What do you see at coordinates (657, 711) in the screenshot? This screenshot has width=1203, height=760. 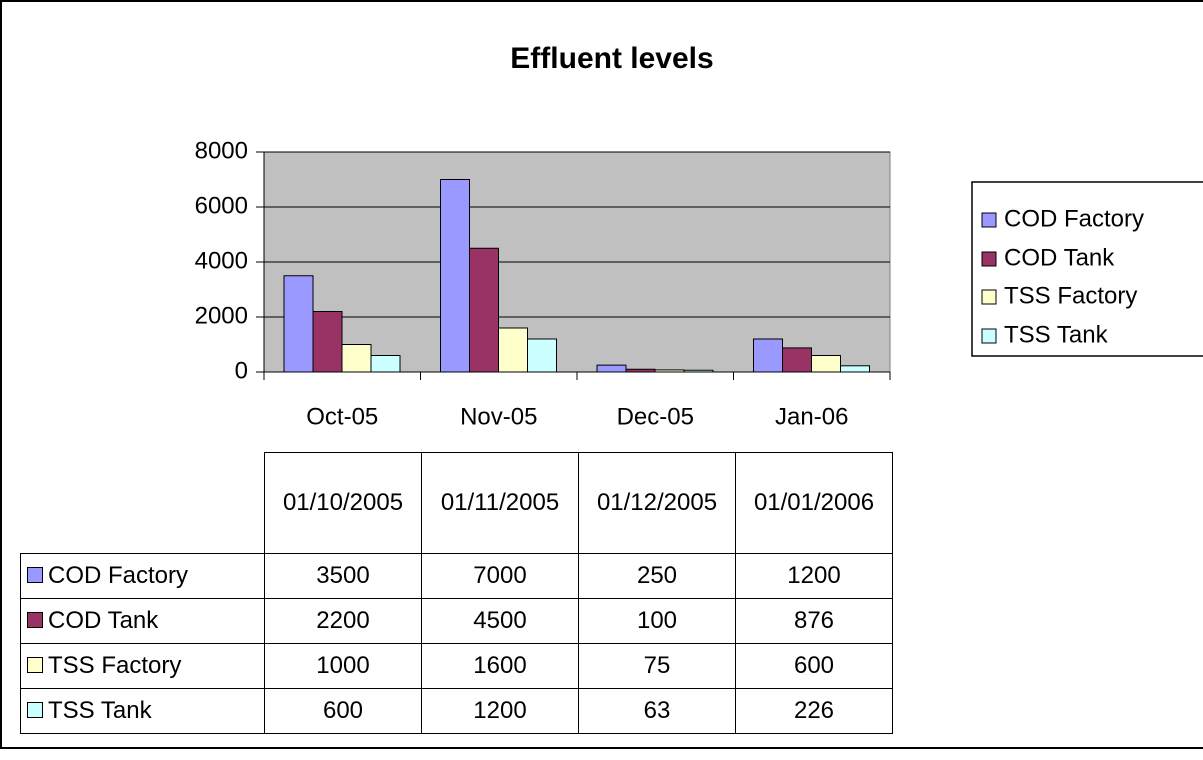 I see `table-value: 63` at bounding box center [657, 711].